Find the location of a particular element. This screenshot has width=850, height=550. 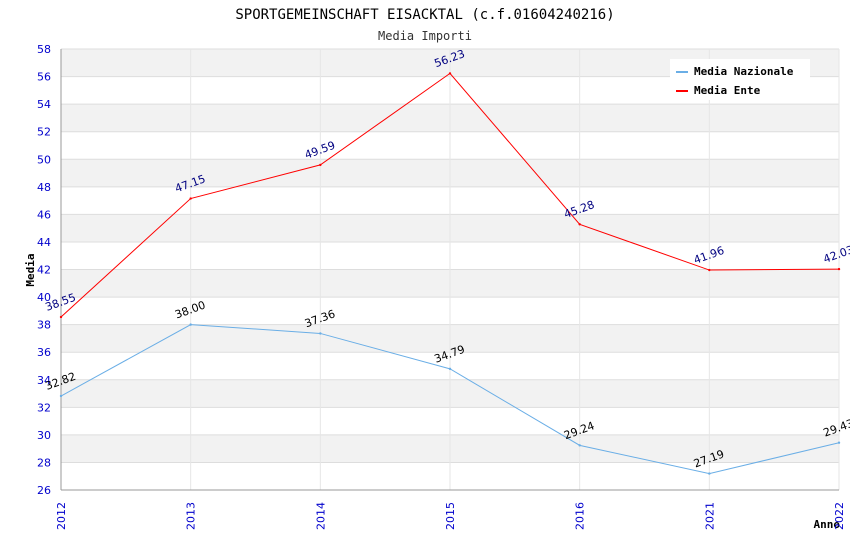

y-tick-labels: 26 28 30 32 34 36 38 40 42 44 46 48 50 52 54 56 58 is located at coordinates (44, 270).